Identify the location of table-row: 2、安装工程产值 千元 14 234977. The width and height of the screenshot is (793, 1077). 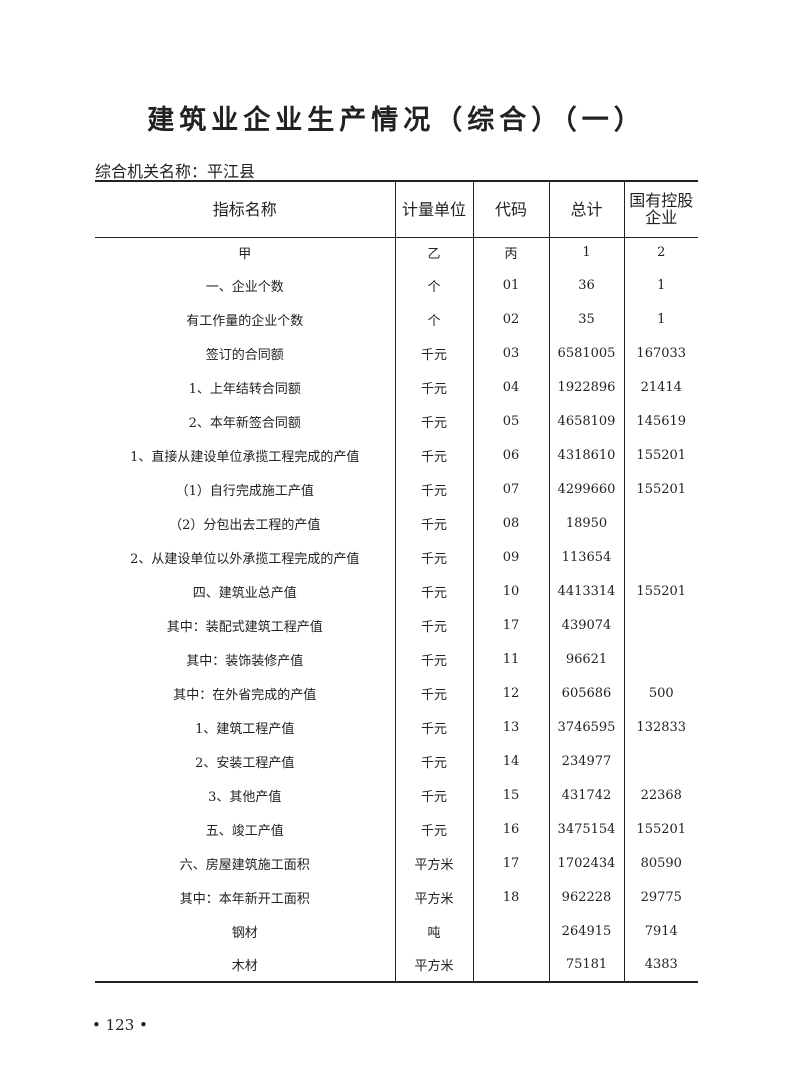
(396, 761).